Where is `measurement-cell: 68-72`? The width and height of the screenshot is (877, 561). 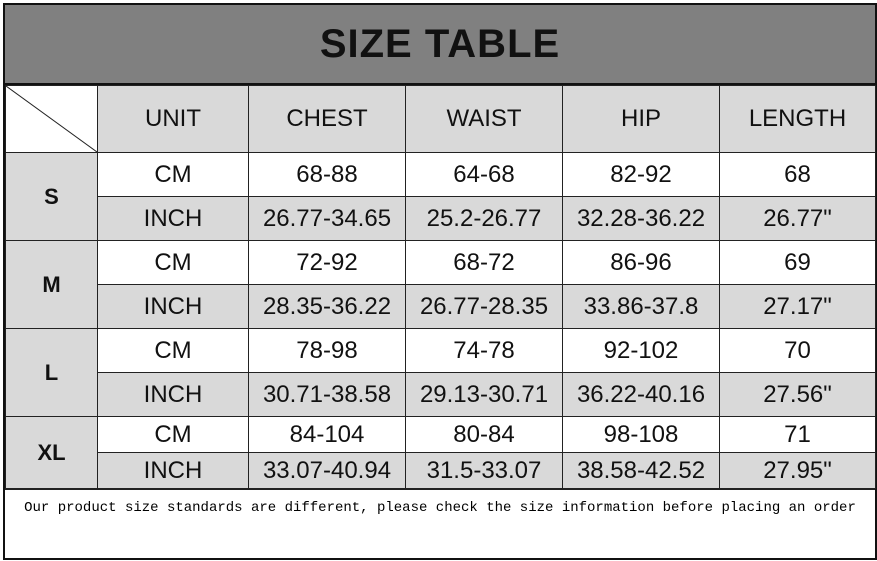
measurement-cell: 68-72 is located at coordinates (484, 262).